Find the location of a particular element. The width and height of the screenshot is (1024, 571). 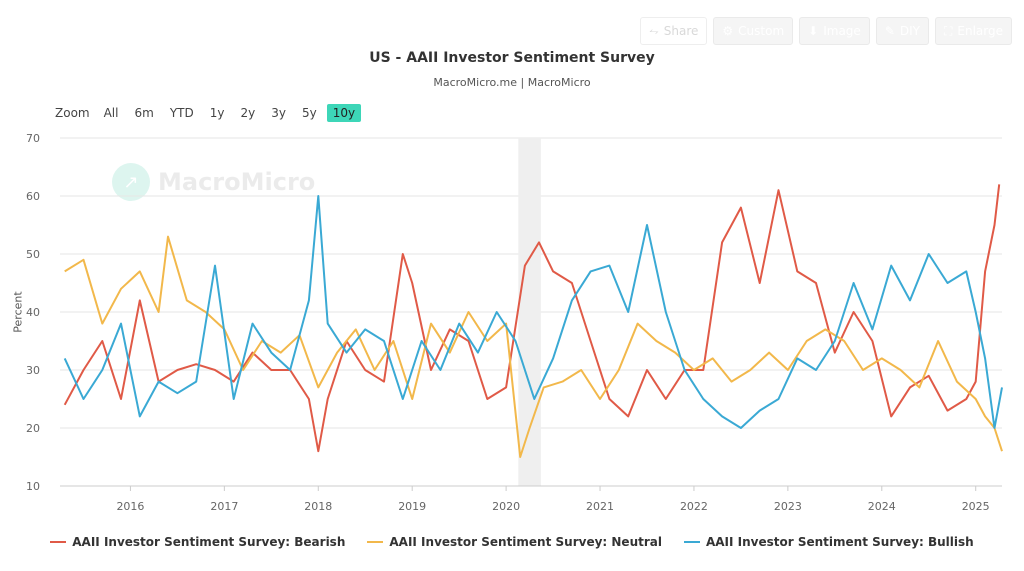

expand-icon: ⛶ is located at coordinates (948, 31).